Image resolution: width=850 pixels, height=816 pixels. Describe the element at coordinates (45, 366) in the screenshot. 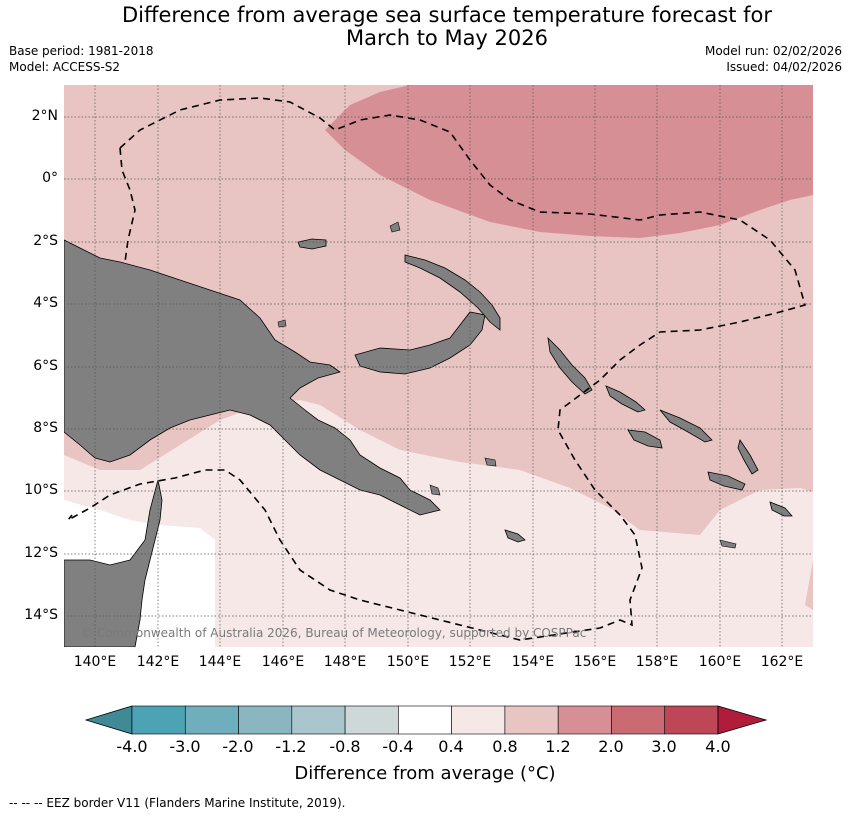

I see `lat-label: 6°S` at that location.